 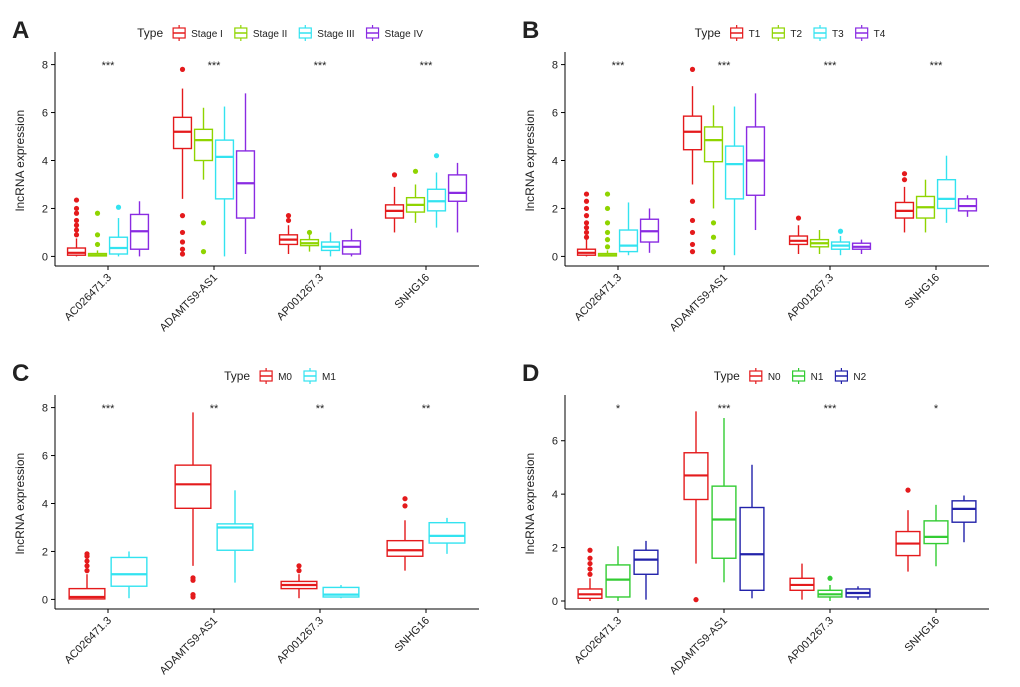 What do you see at coordinates (404, 34) in the screenshot?
I see `legend-label: Stage IV` at bounding box center [404, 34].